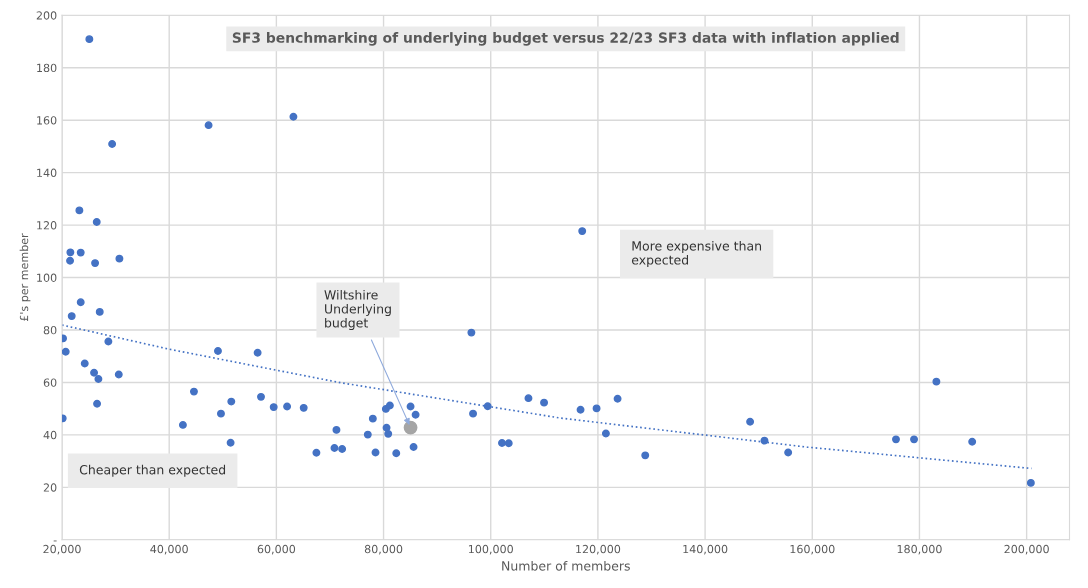  I want to click on y-tick-label: 100, so click(47, 277).